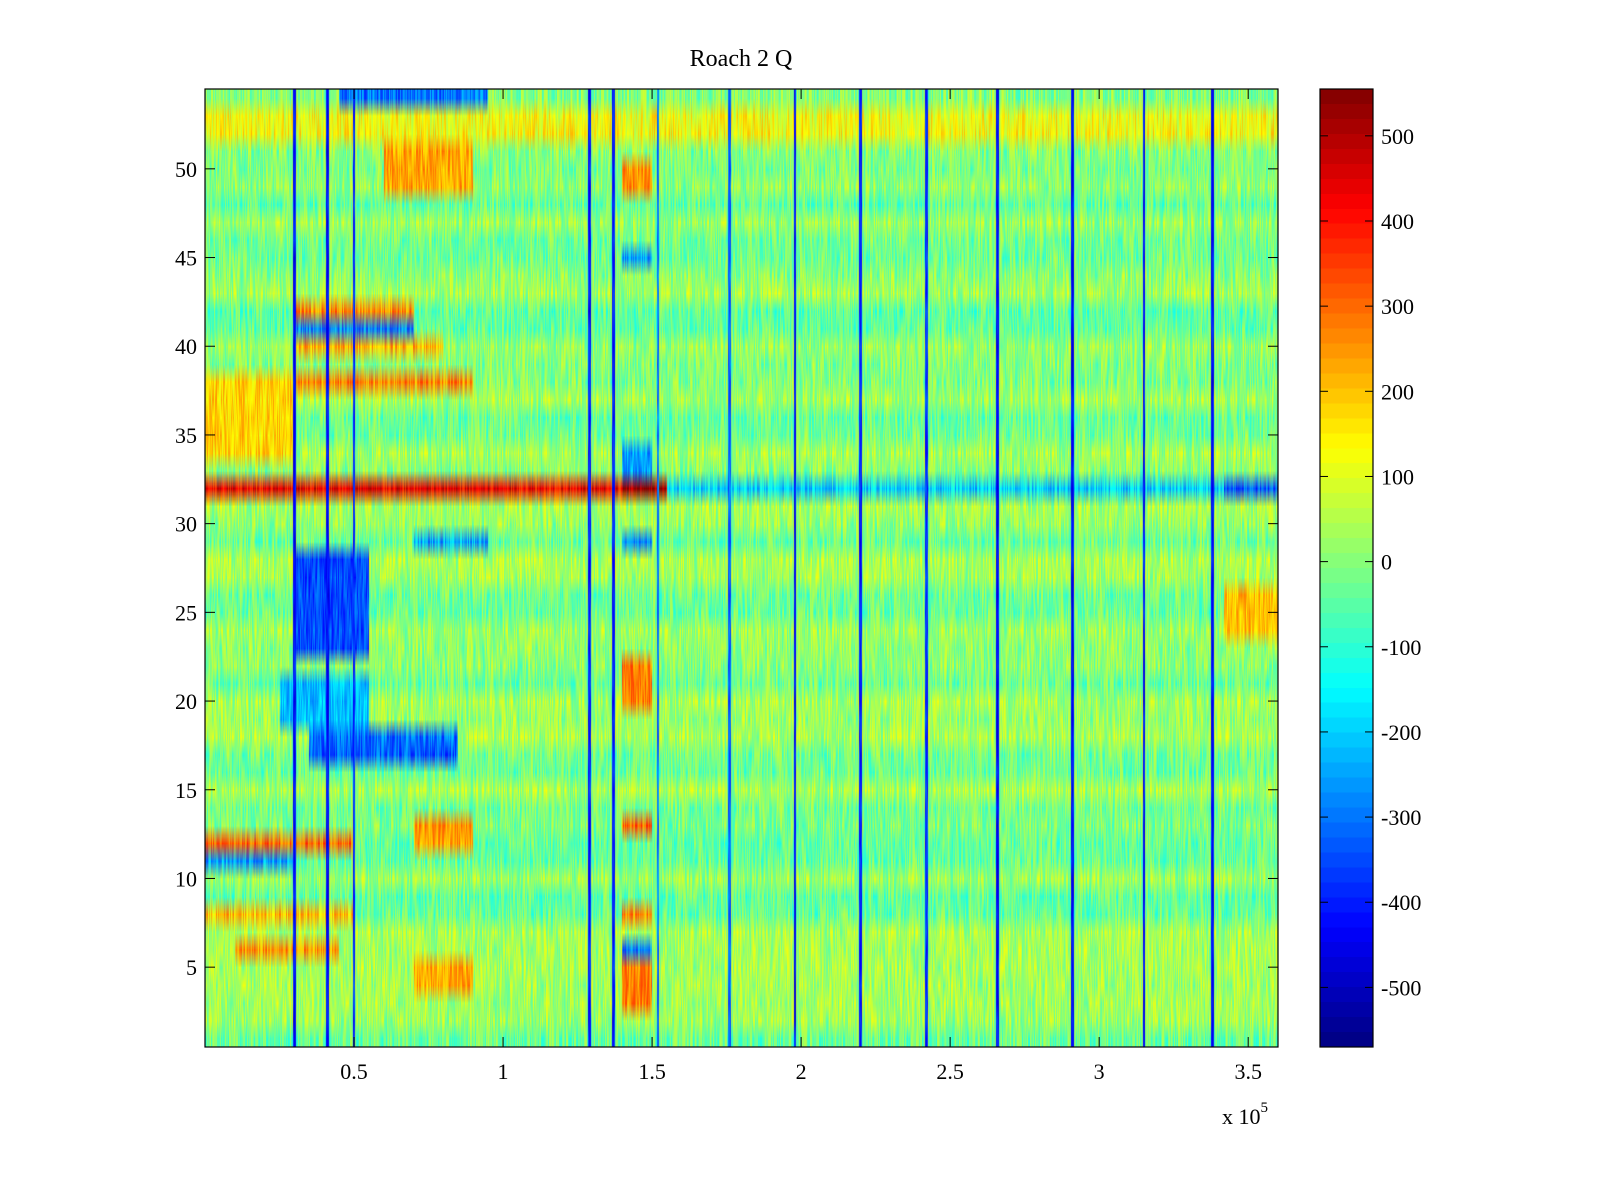 Image resolution: width=1600 pixels, height=1200 pixels. Describe the element at coordinates (1401, 647) in the screenshot. I see `colorbar-tick-label: -100` at that location.